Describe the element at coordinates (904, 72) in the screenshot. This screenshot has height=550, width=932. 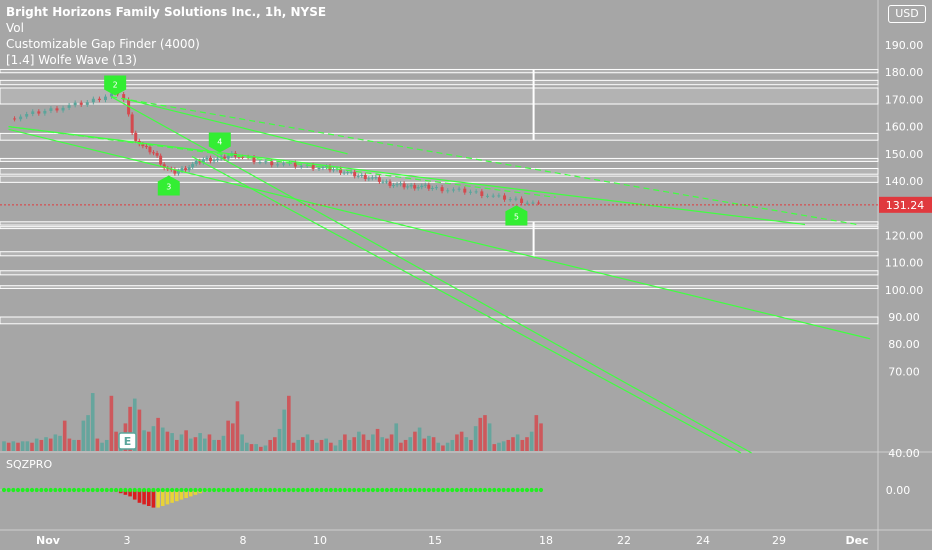
I see `y-tick-label: 180.00` at that location.